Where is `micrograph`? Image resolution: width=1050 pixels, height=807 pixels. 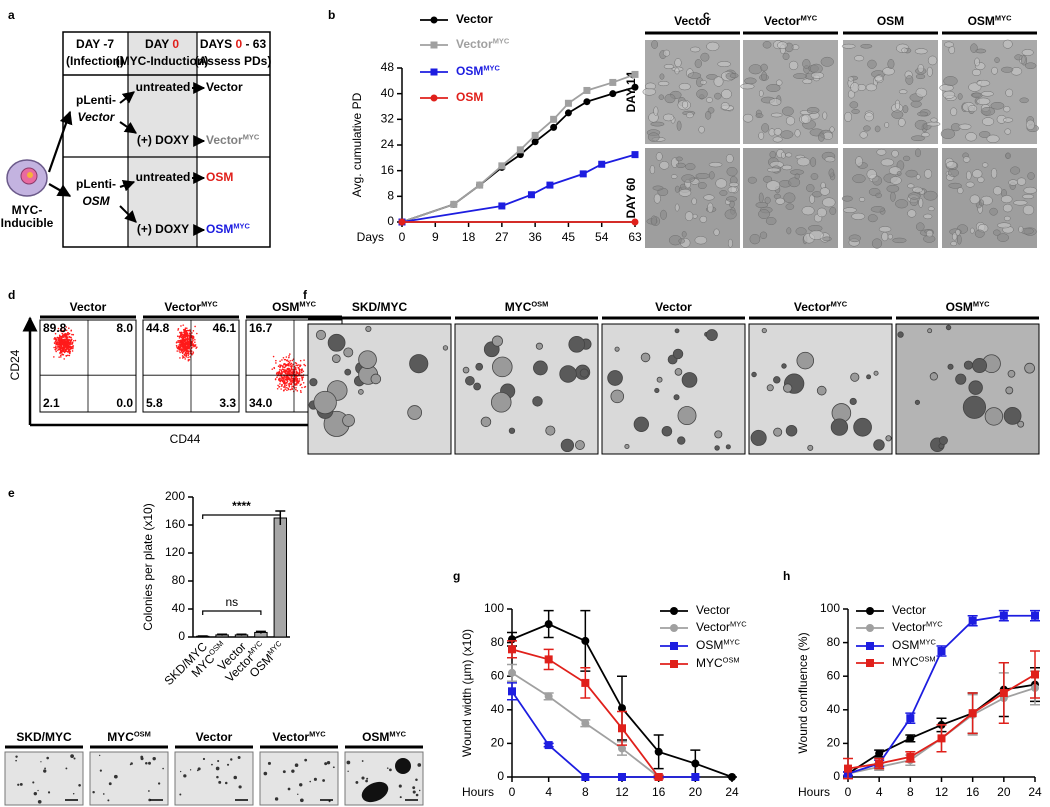
micrograph is located at coordinates (790, 92).